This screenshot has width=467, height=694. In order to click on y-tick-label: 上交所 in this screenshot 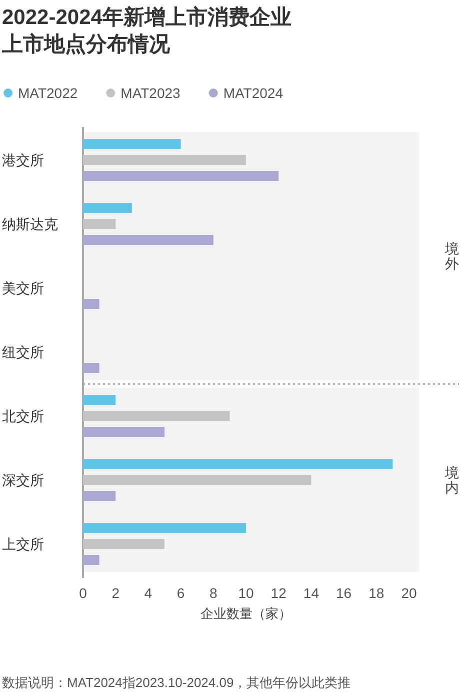, I will do `click(23, 544)`.